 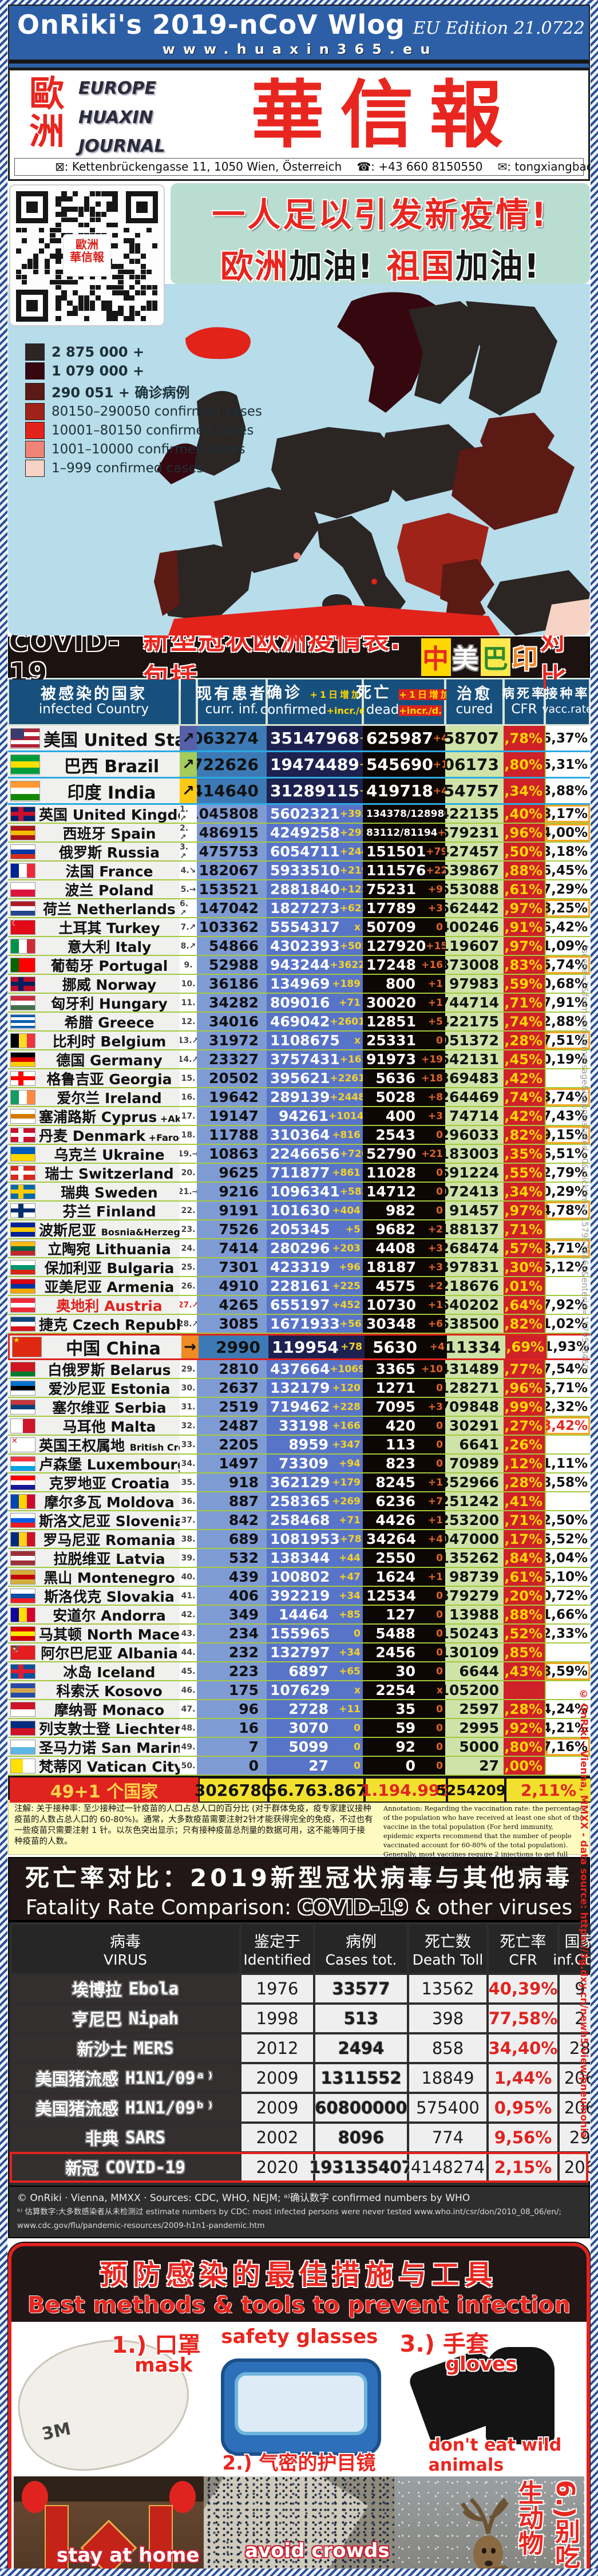 I want to click on current-infected-cell: 414640, so click(x=232, y=791).